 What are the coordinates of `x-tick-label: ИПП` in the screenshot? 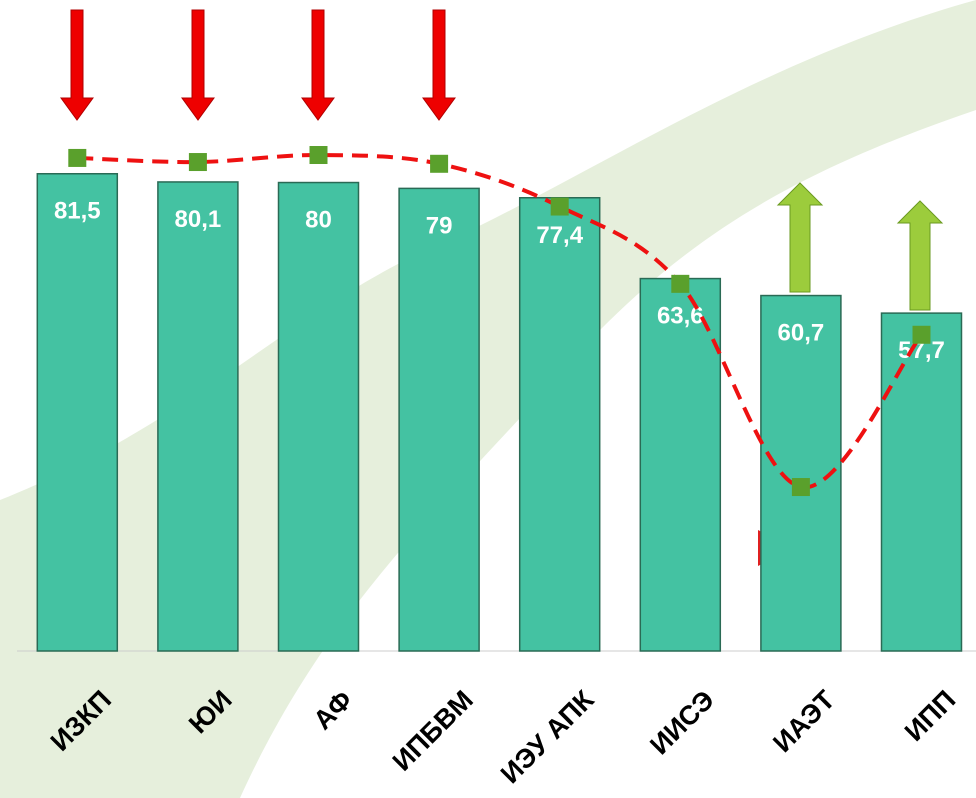 It's located at (930, 716).